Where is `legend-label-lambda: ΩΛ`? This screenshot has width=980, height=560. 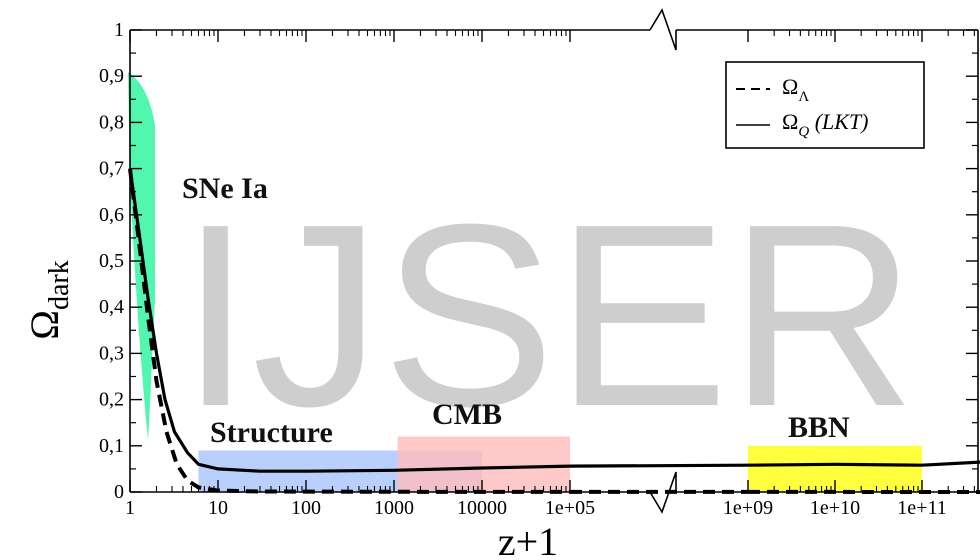
legend-label-lambda: ΩΛ is located at coordinates (795, 89).